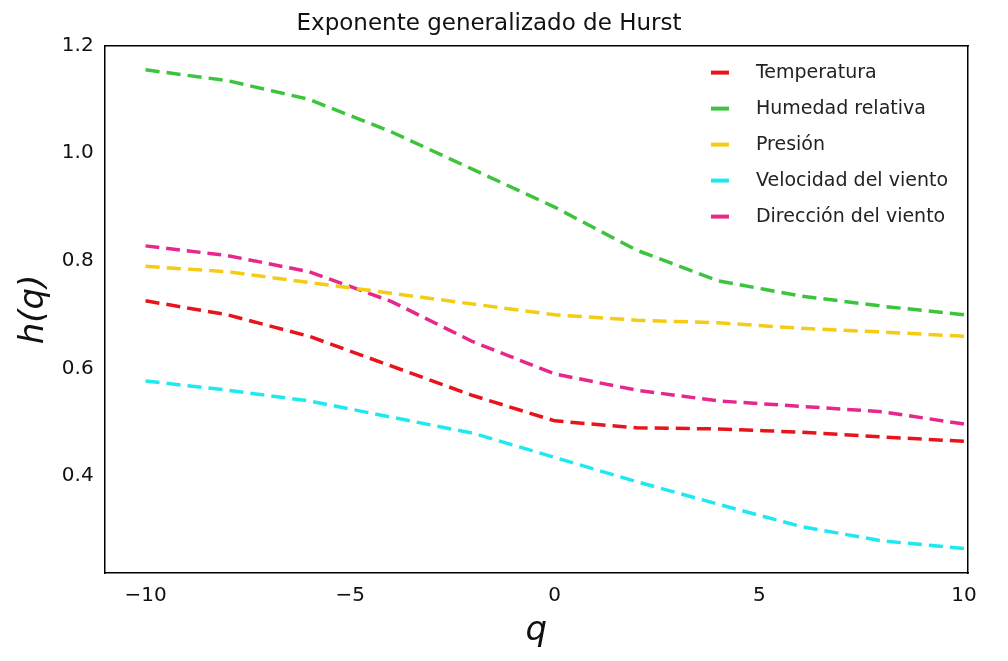 Image resolution: width=1008 pixels, height=661 pixels. I want to click on y-tick-label: 1.2, so click(77, 43).